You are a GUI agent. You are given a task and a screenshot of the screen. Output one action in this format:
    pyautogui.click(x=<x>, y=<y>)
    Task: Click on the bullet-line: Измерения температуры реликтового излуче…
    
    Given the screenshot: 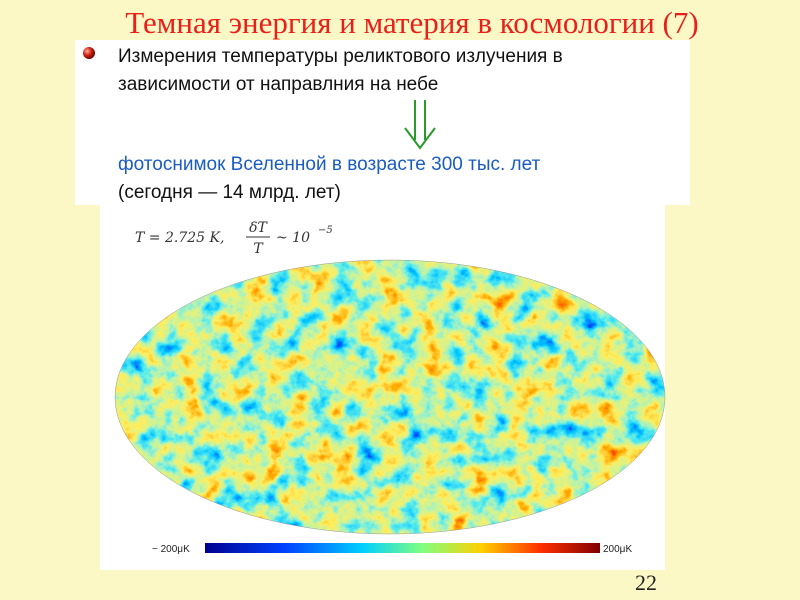 What is the action you would take?
    pyautogui.click(x=340, y=56)
    